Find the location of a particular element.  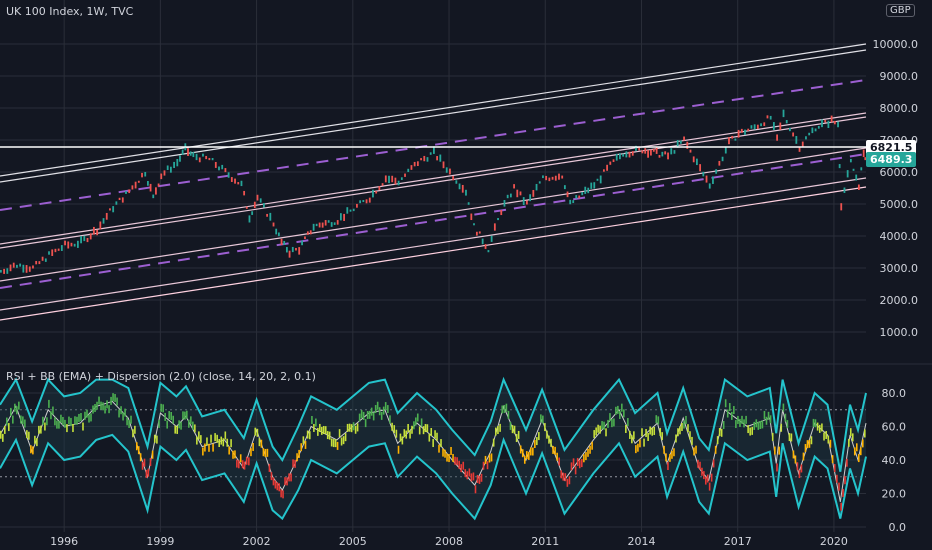

price-tick-label: 3000.0 is located at coordinates (899, 268).